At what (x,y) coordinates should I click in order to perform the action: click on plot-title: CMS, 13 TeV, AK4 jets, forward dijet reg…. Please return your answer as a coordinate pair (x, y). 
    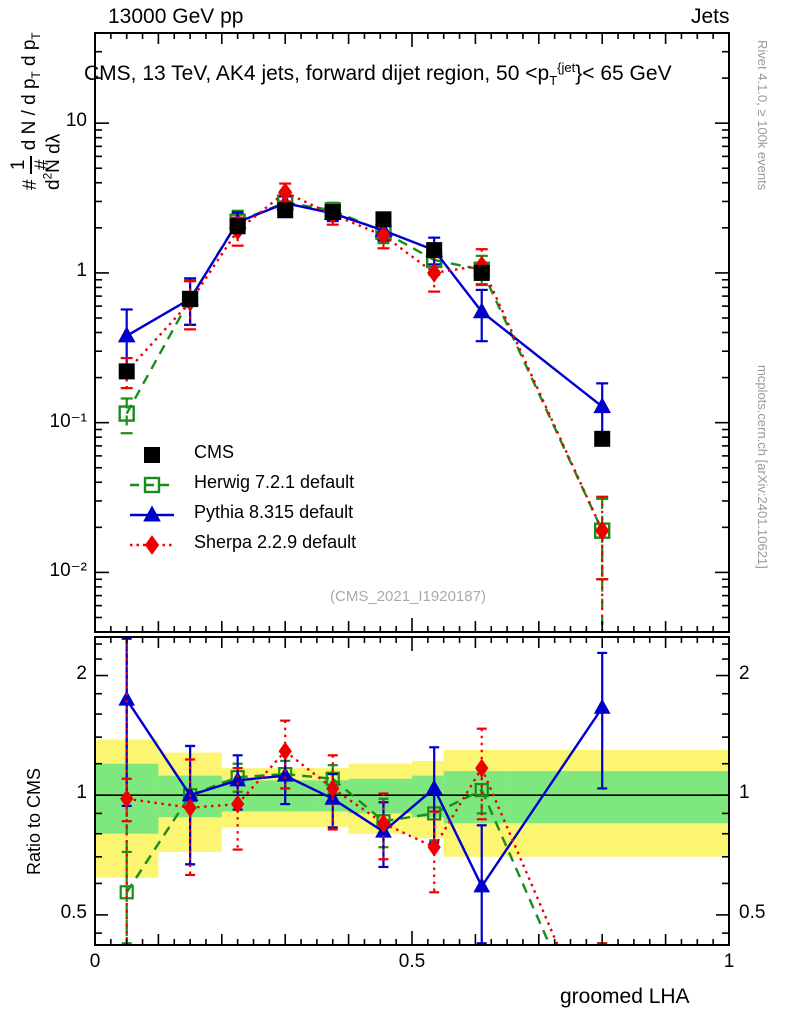
    Looking at the image, I should click on (378, 74).